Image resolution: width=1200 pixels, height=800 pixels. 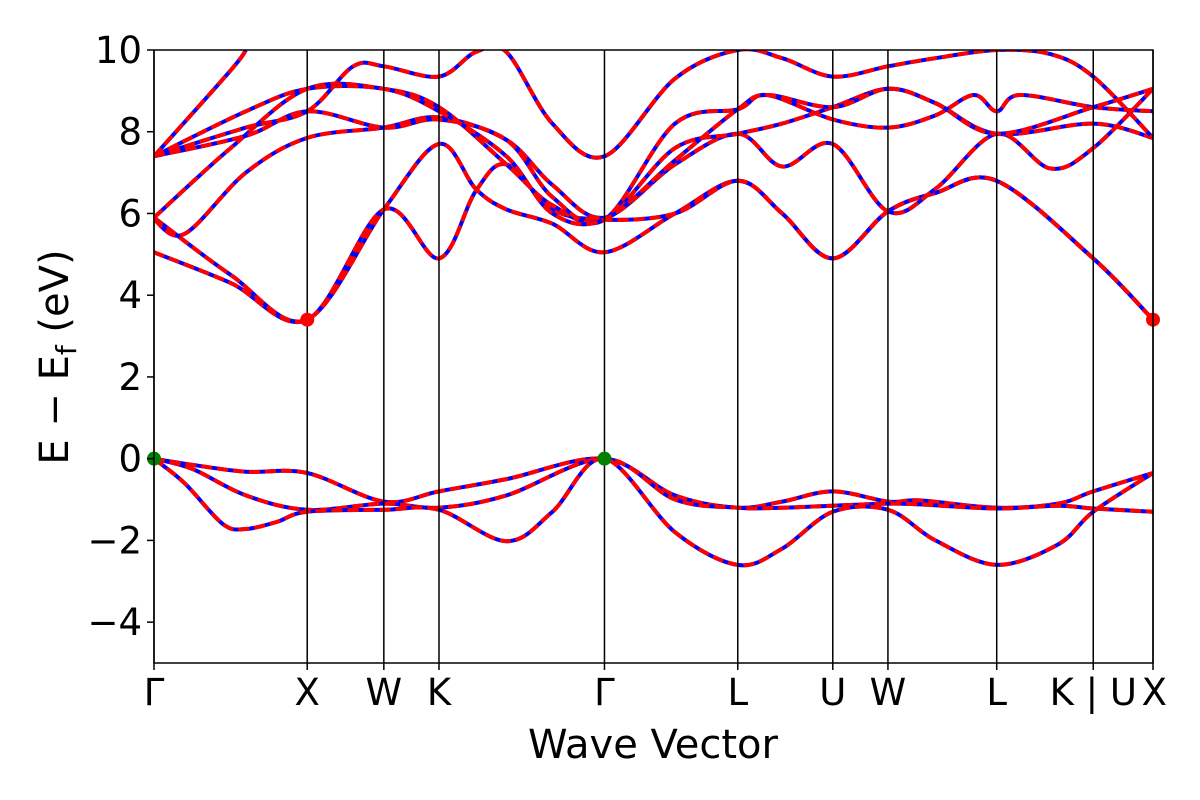 I want to click on y-tick-label: −2, so click(x=114, y=540).